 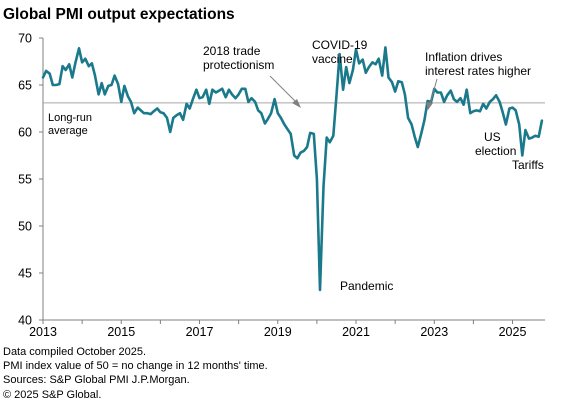 What do you see at coordinates (429, 106) in the screenshot?
I see `inflation-arrow-head` at bounding box center [429, 106].